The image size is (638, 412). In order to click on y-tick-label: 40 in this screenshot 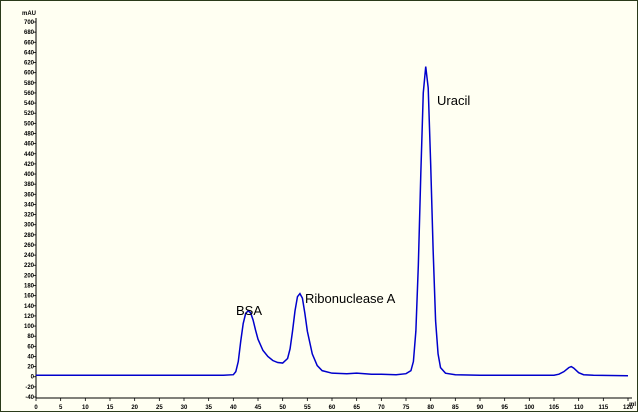, I will do `click(30, 357)`.